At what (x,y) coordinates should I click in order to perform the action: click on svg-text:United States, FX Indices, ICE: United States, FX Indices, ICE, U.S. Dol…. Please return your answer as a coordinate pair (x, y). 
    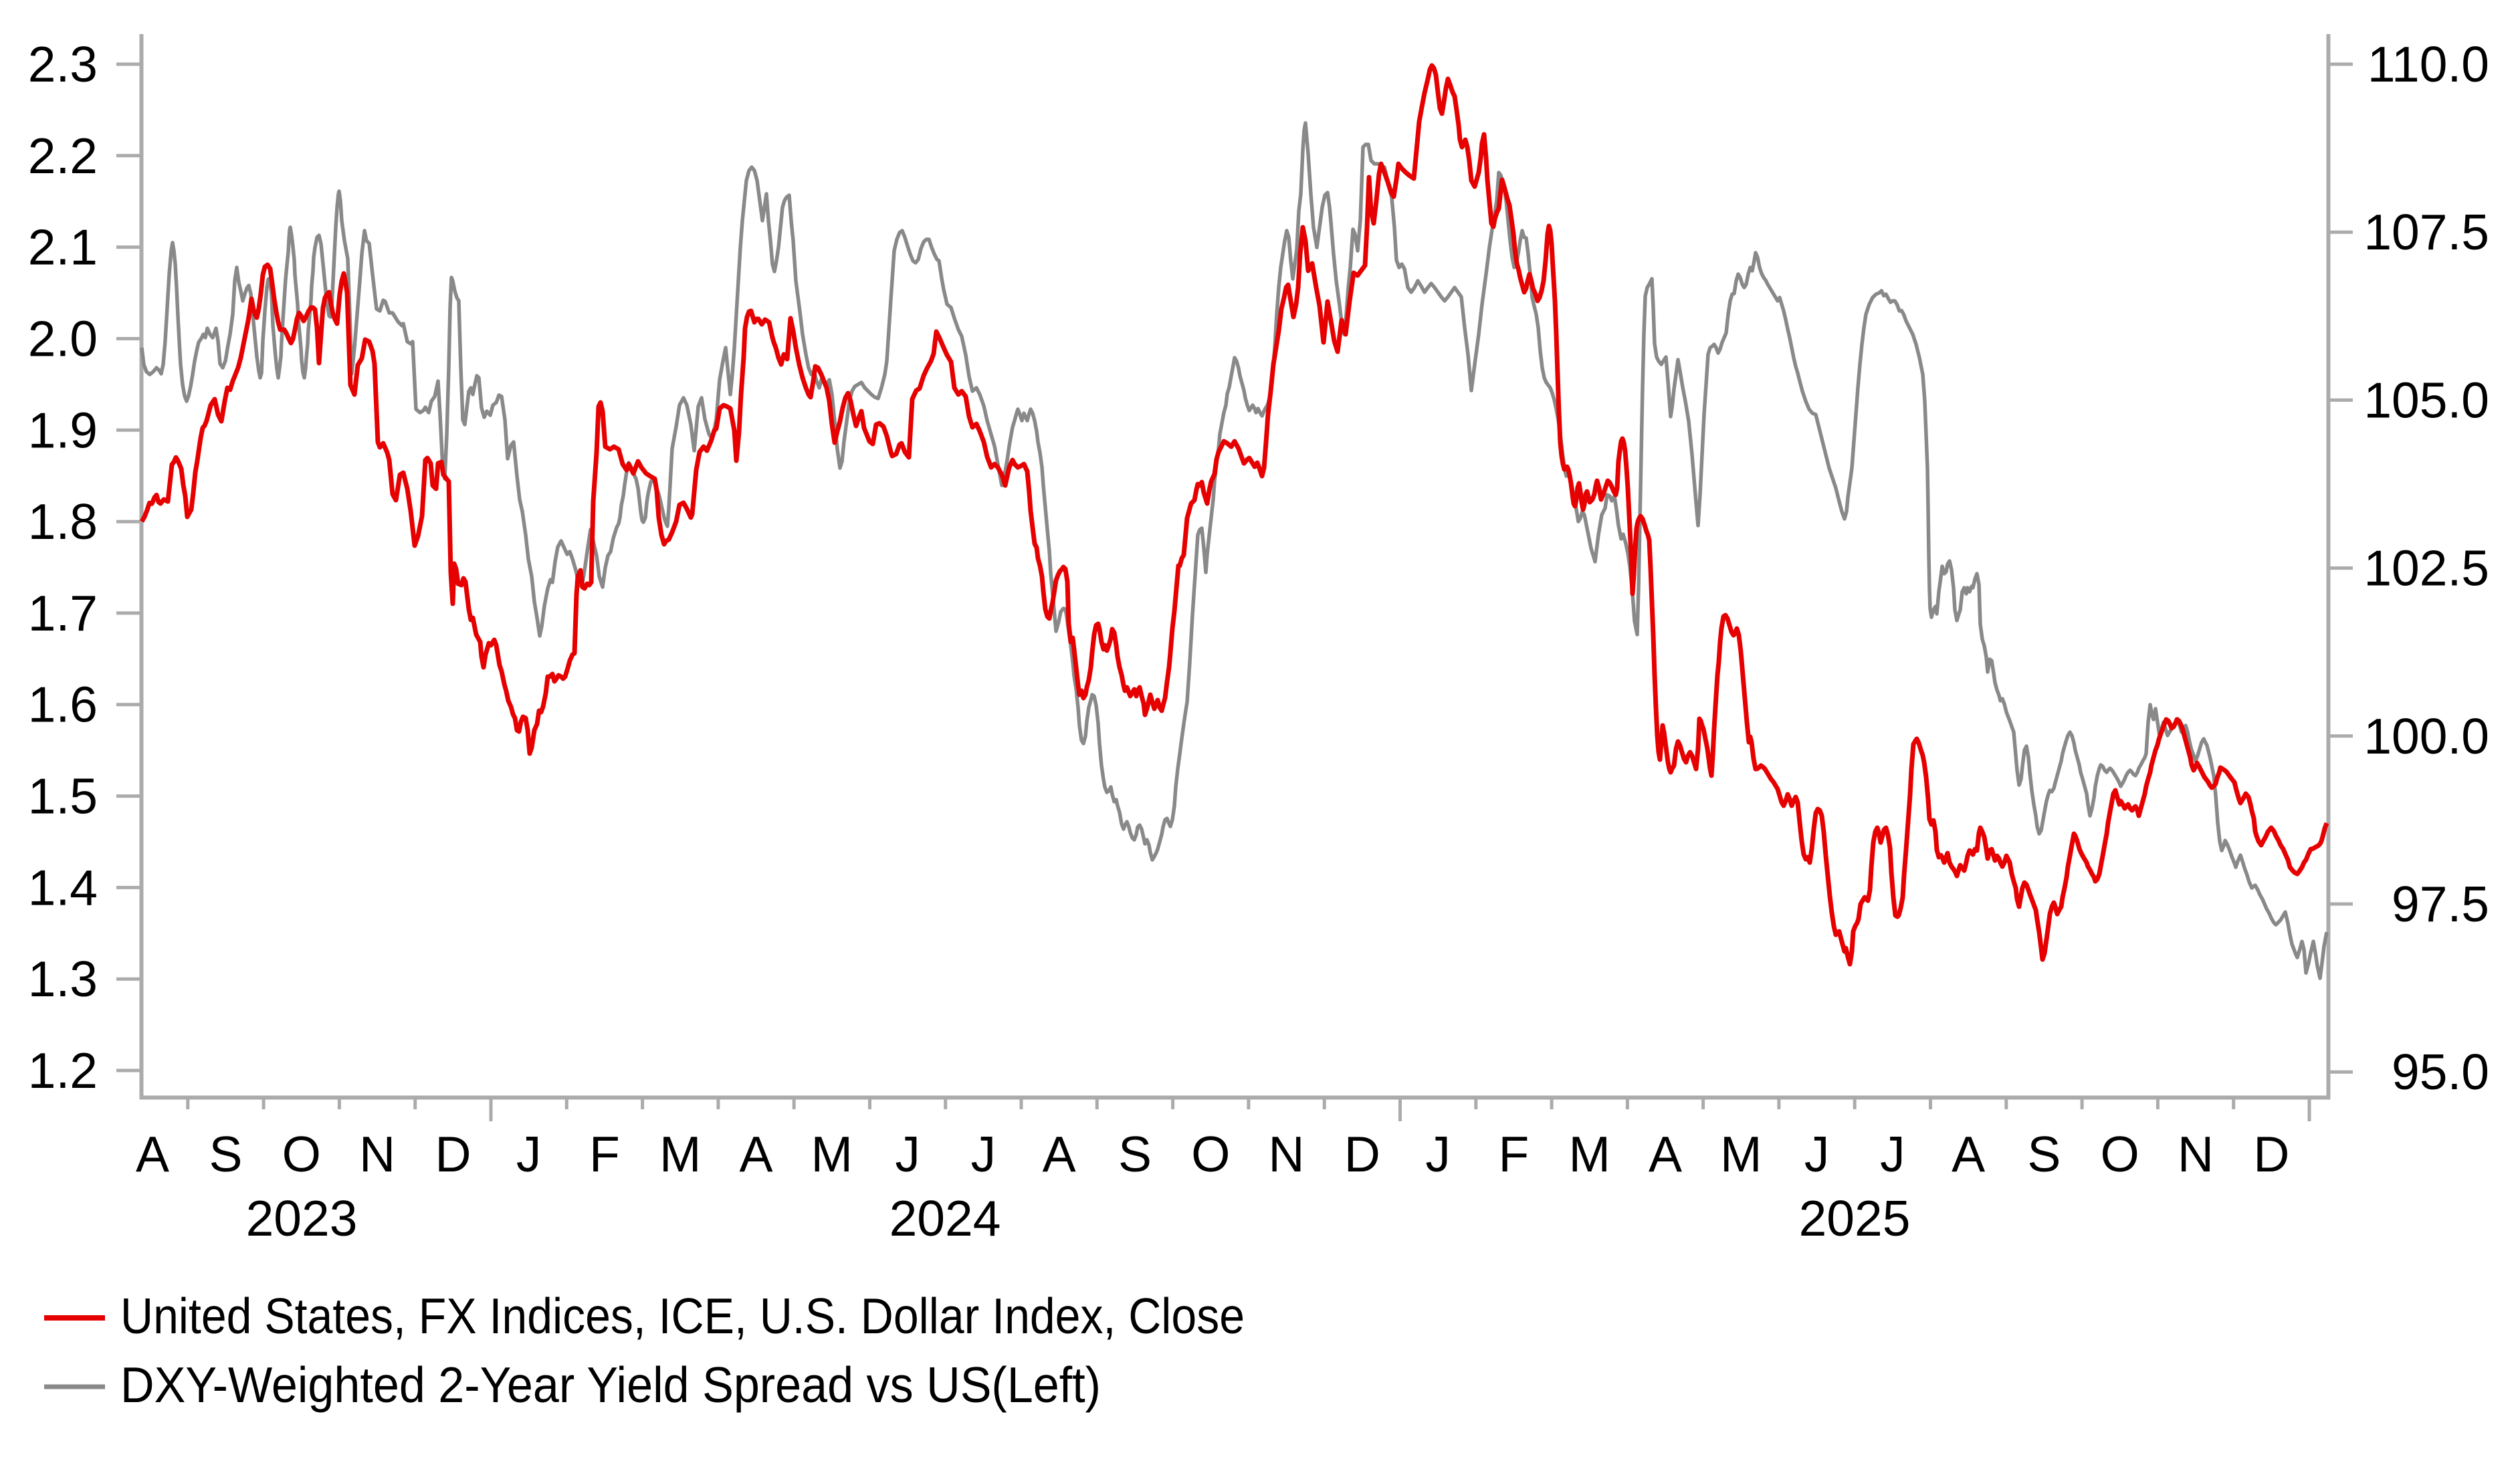
    Looking at the image, I should click on (682, 1316).